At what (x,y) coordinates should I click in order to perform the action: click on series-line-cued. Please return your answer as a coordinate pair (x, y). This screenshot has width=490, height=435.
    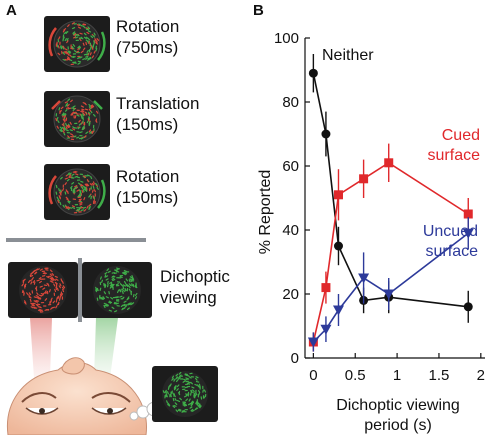
    Looking at the image, I should click on (390, 252).